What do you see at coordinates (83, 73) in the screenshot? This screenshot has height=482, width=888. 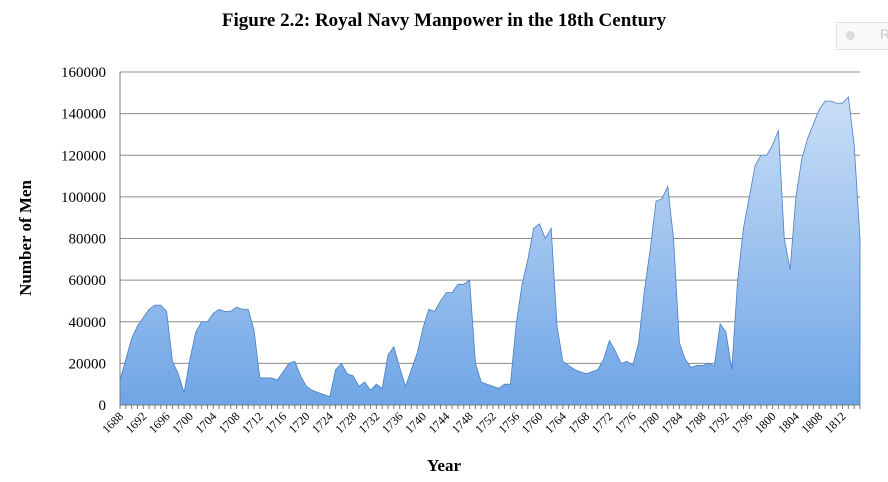 I see `y-tick-label: 160000` at bounding box center [83, 73].